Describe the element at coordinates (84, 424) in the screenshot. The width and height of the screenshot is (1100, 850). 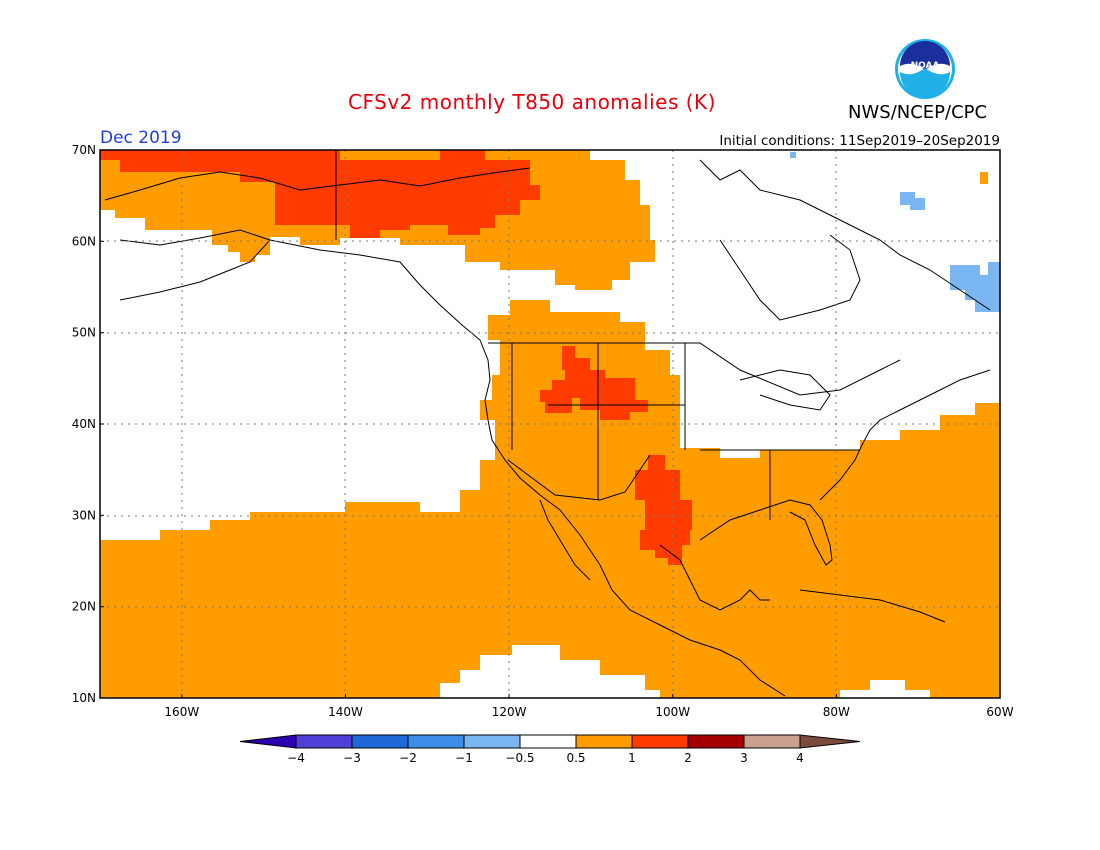
I see `latitude-label: 40N` at that location.